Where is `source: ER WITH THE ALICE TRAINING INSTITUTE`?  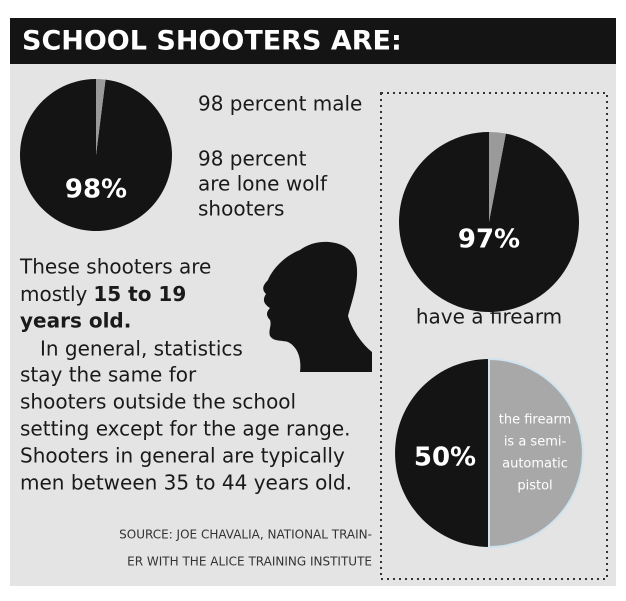 source: ER WITH THE ALICE TRAINING INSTITUTE is located at coordinates (249, 562).